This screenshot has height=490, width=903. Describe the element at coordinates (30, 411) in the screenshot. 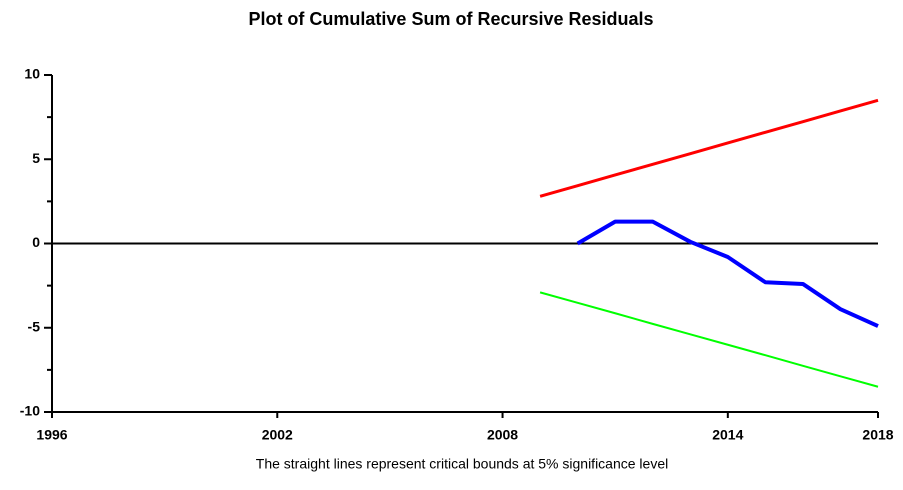

I see `y-tick-label: -10` at that location.